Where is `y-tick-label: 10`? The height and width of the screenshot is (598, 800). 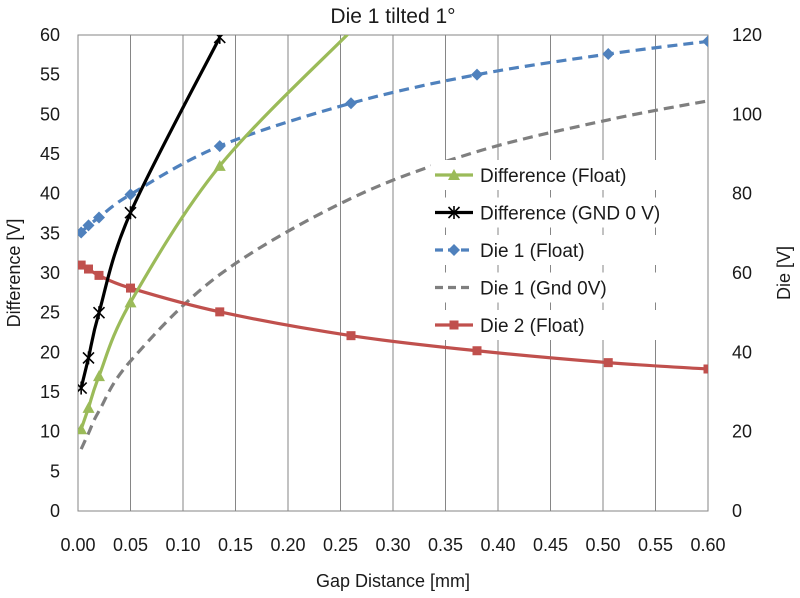
y-tick-label: 10 is located at coordinates (50, 432).